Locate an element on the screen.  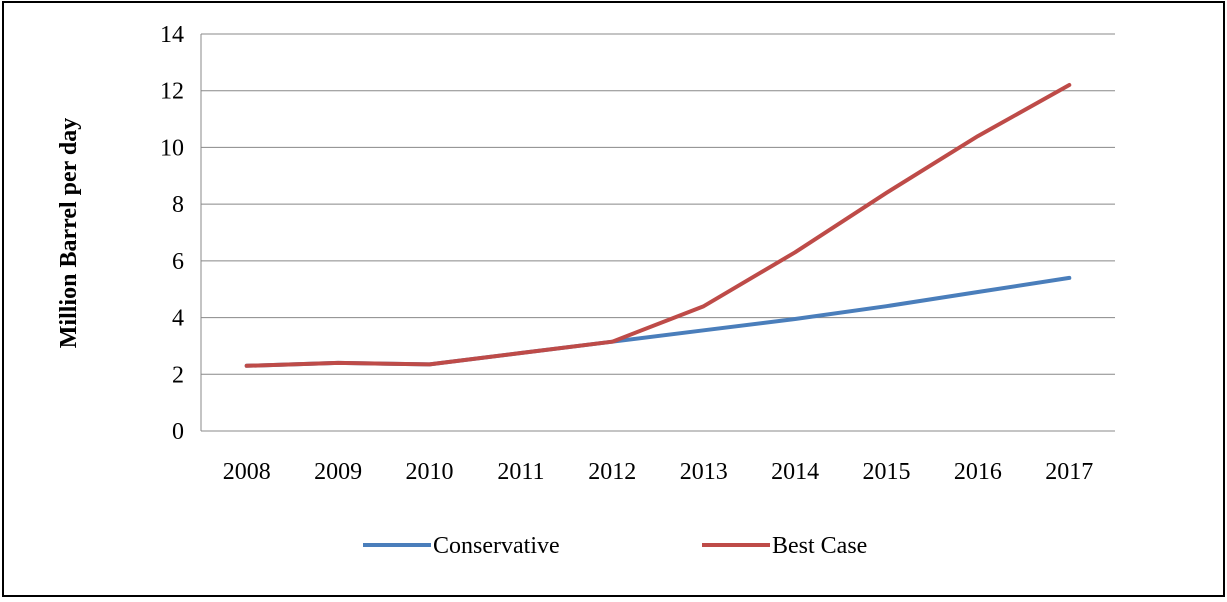
x-tick-label: 2010 is located at coordinates (430, 472).